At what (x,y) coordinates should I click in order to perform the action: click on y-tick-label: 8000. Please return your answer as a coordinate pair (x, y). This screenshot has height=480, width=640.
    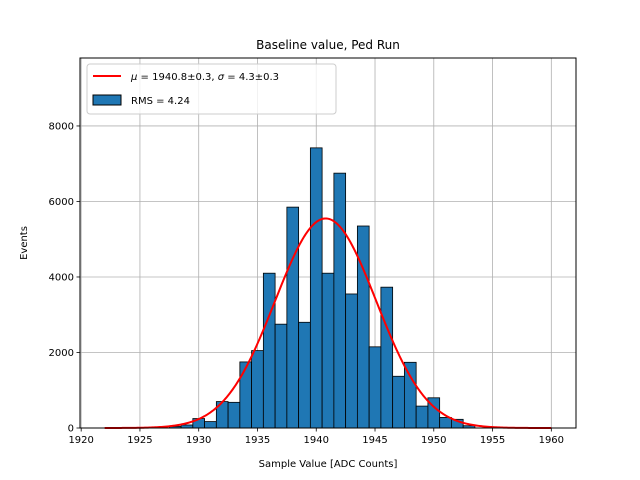
    Looking at the image, I should click on (61, 126).